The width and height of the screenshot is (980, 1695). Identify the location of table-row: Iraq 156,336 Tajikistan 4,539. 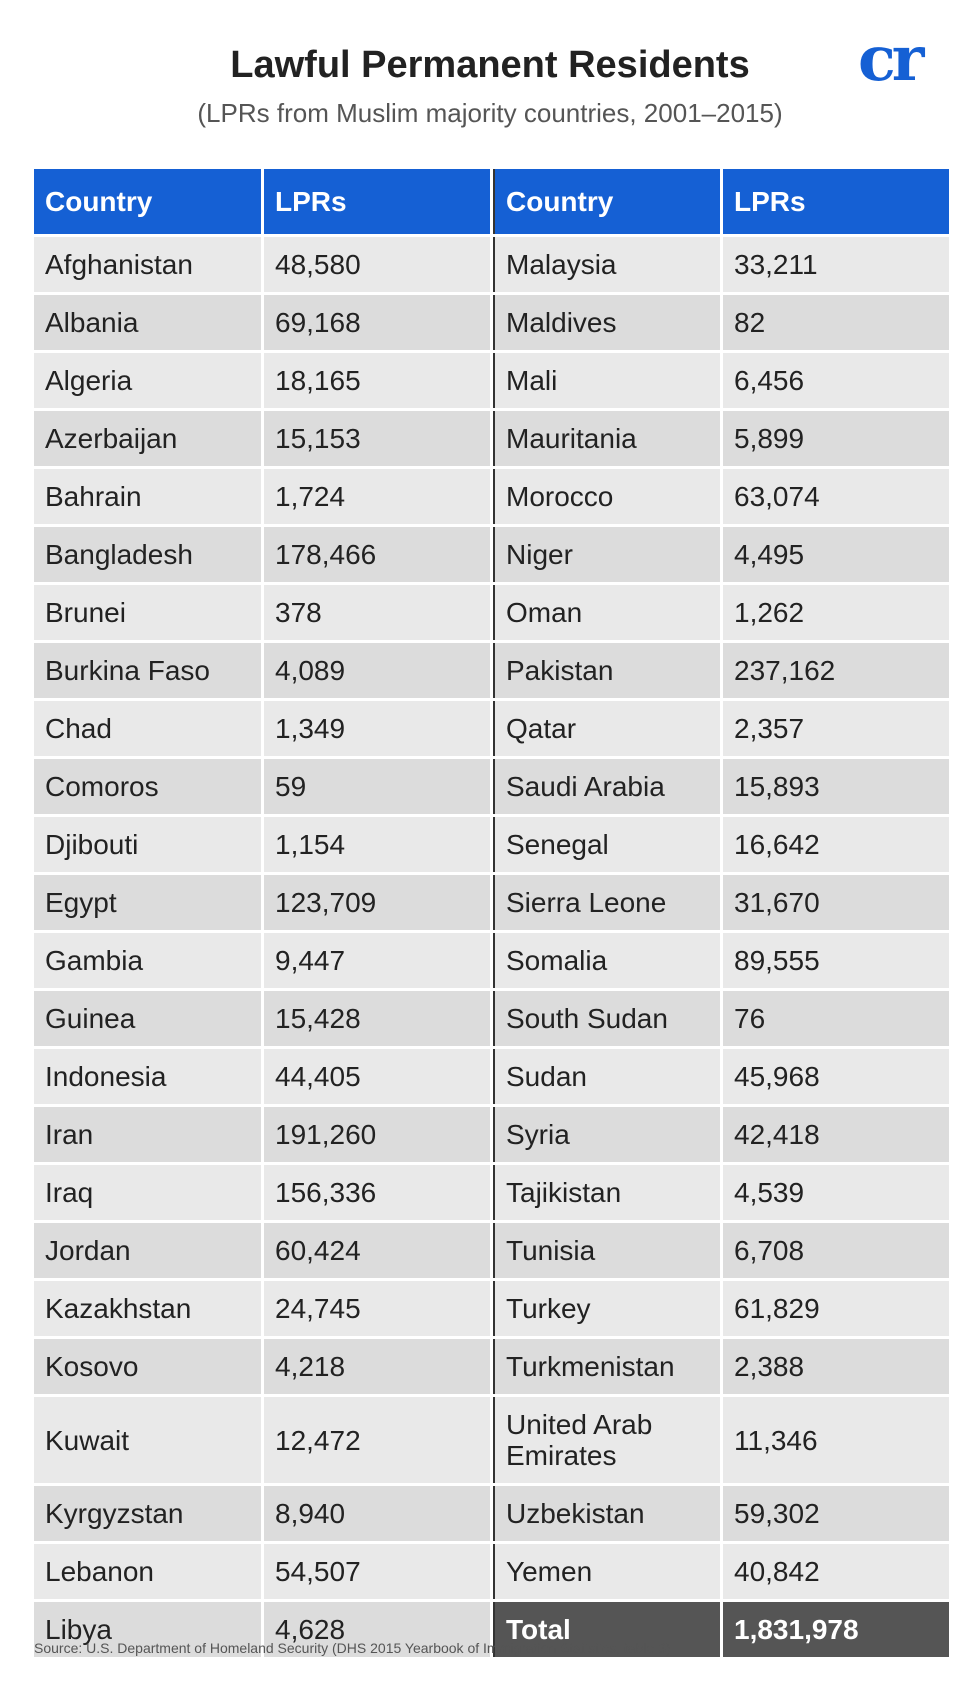
(491, 1192).